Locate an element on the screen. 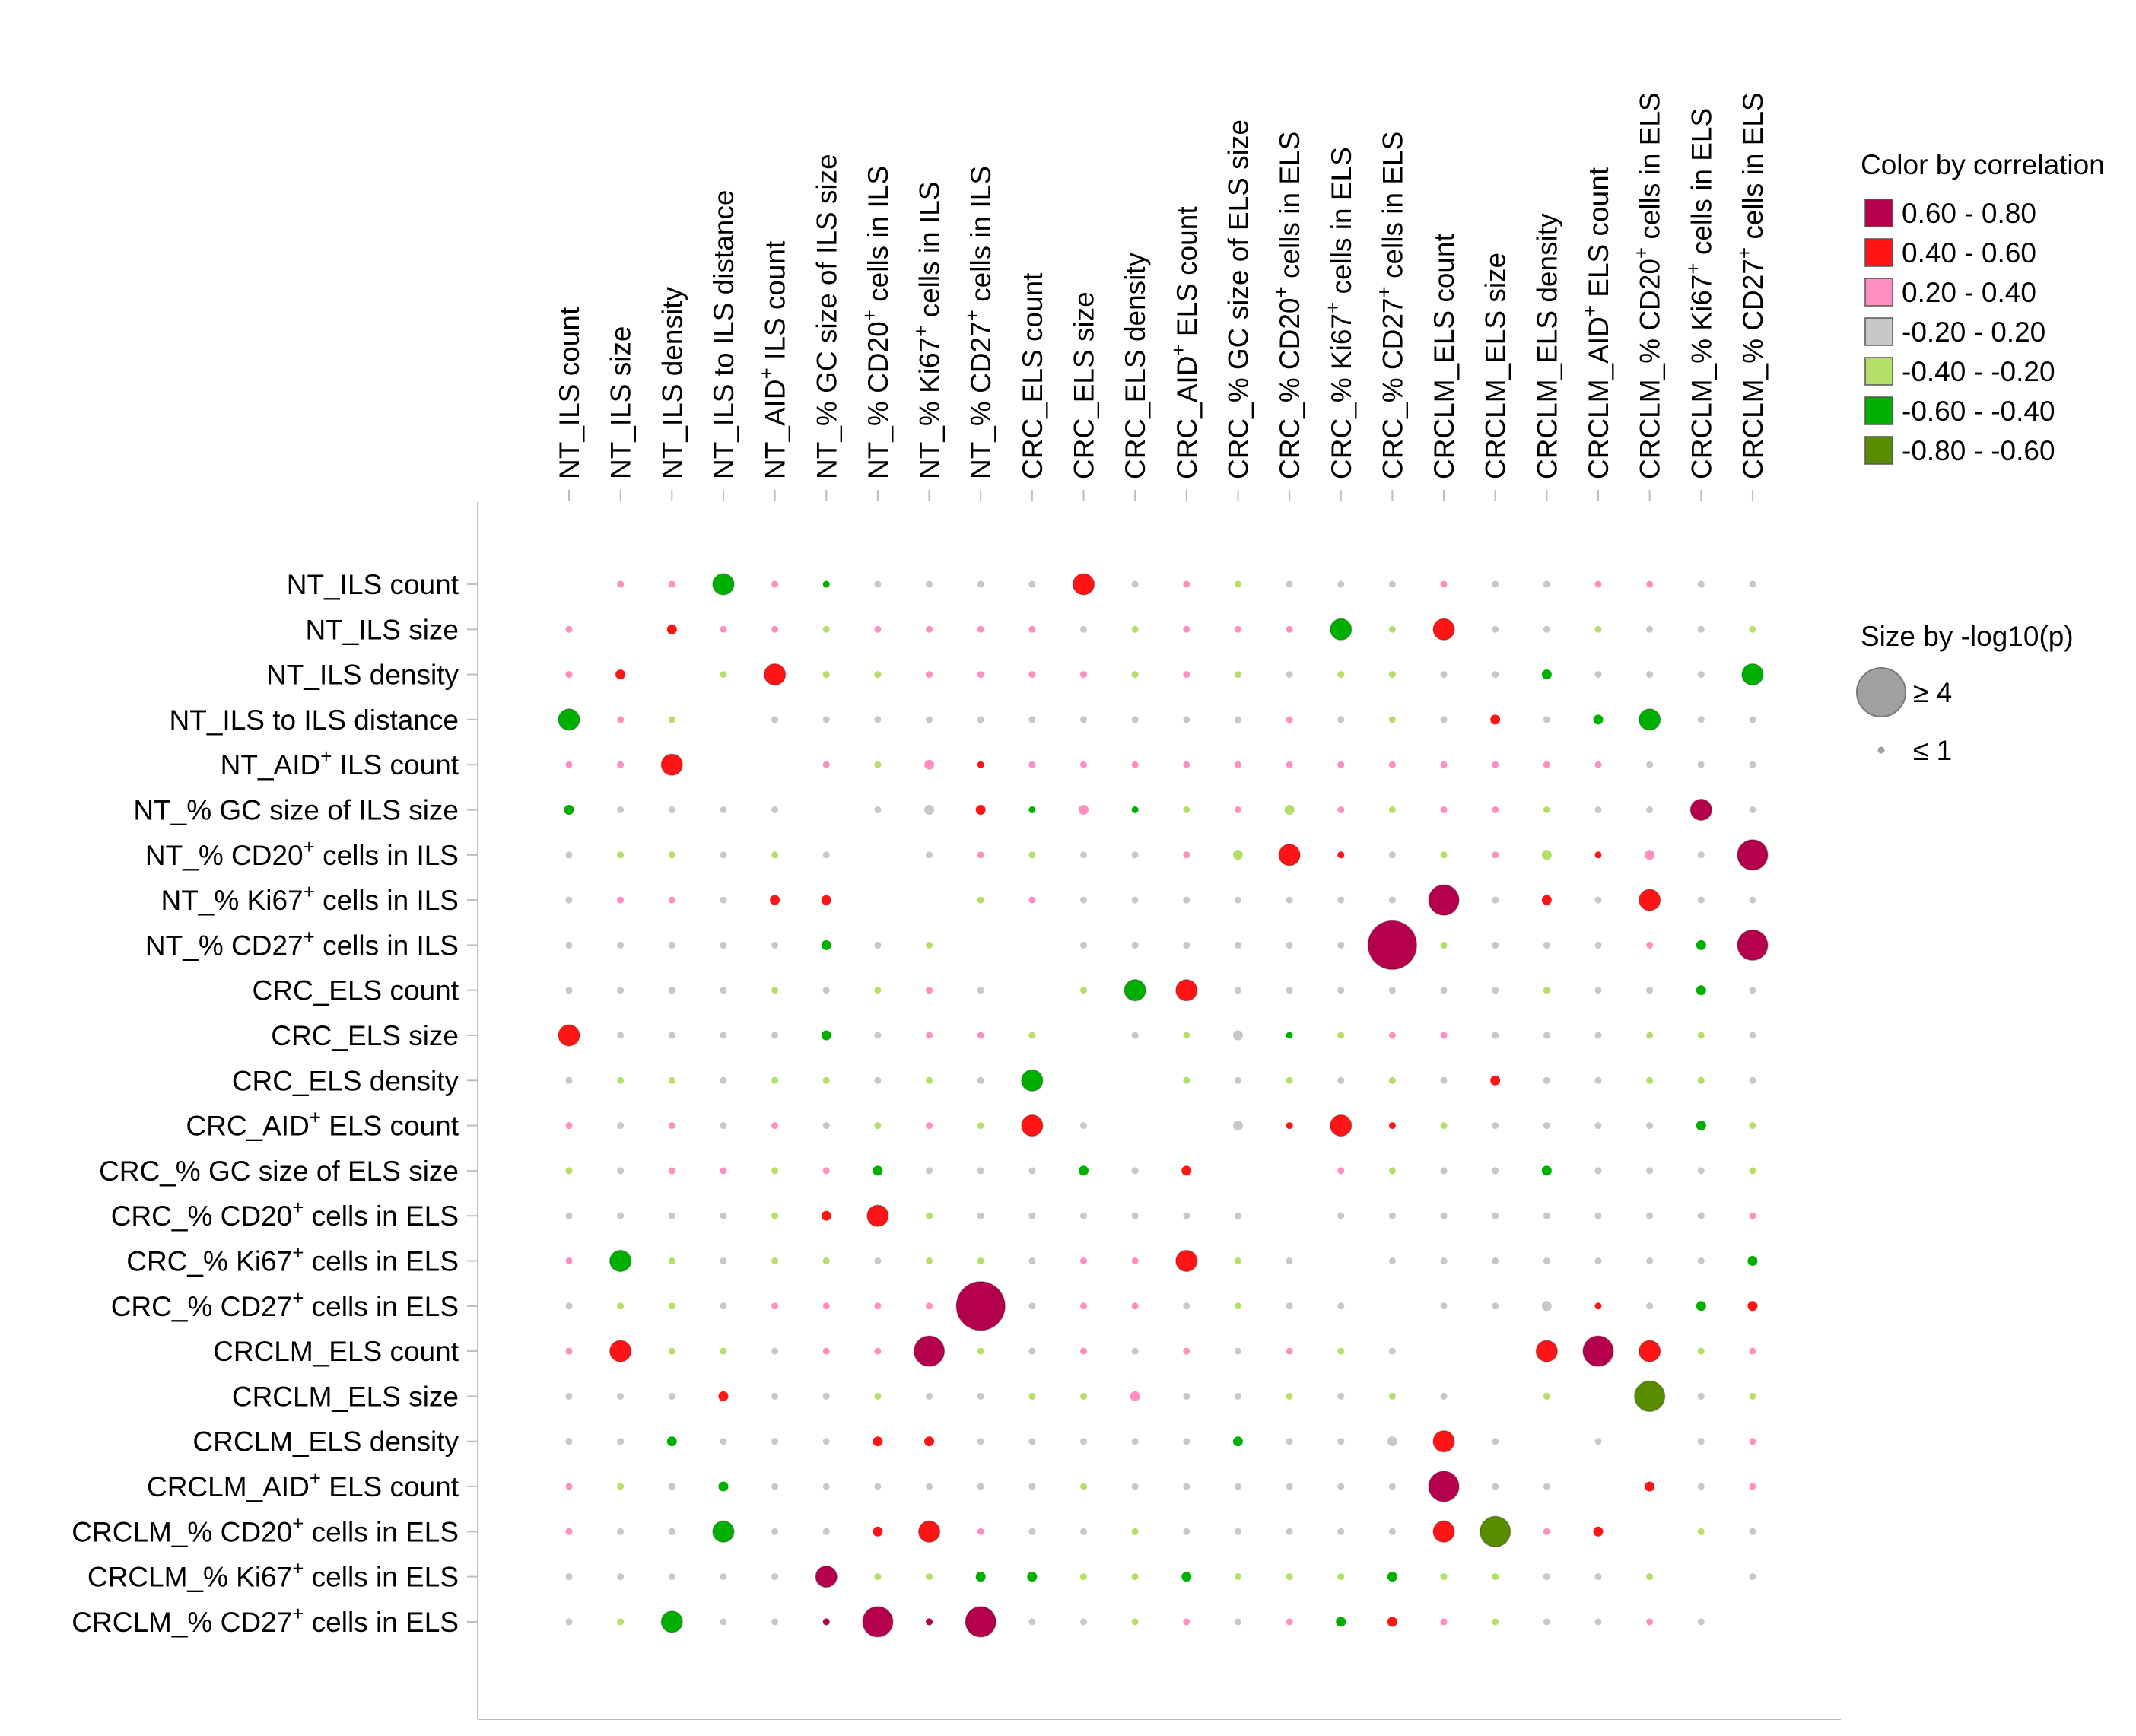  column-label: CRC_% GC size of ELS size is located at coordinates (1238, 299).